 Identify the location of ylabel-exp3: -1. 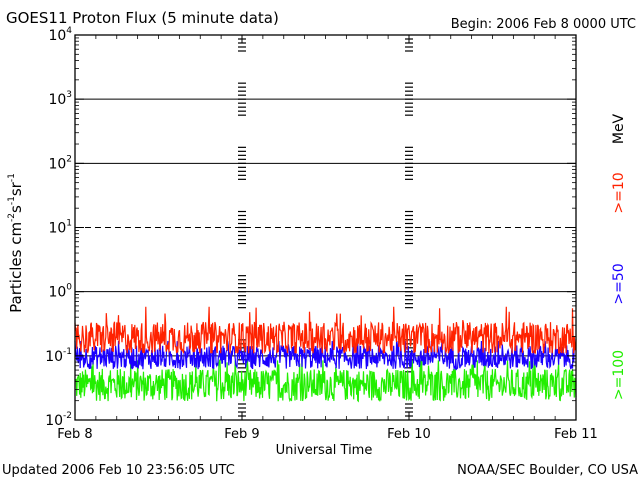
(12, 177).